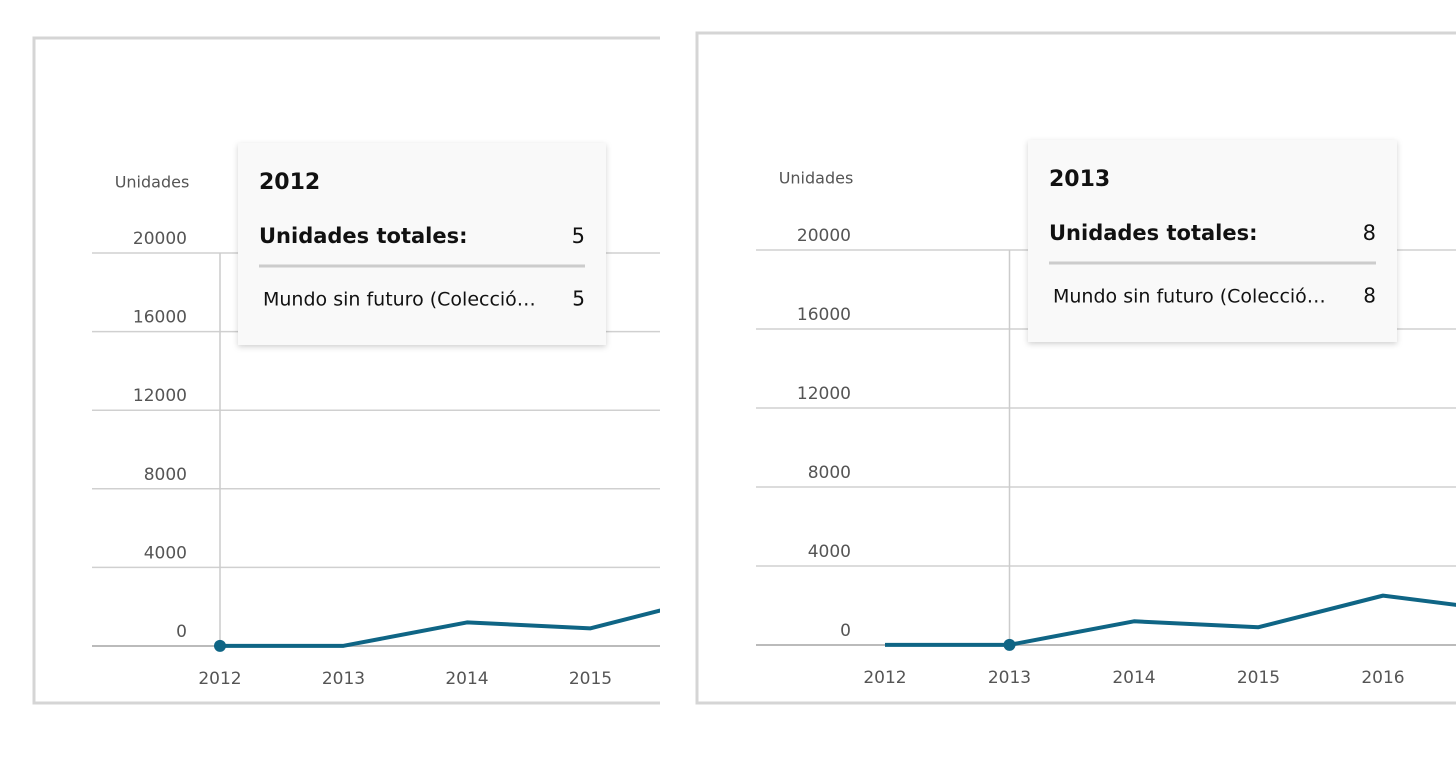  Describe the element at coordinates (578, 299) in the screenshot. I see `tooltip-item-value: 5` at that location.